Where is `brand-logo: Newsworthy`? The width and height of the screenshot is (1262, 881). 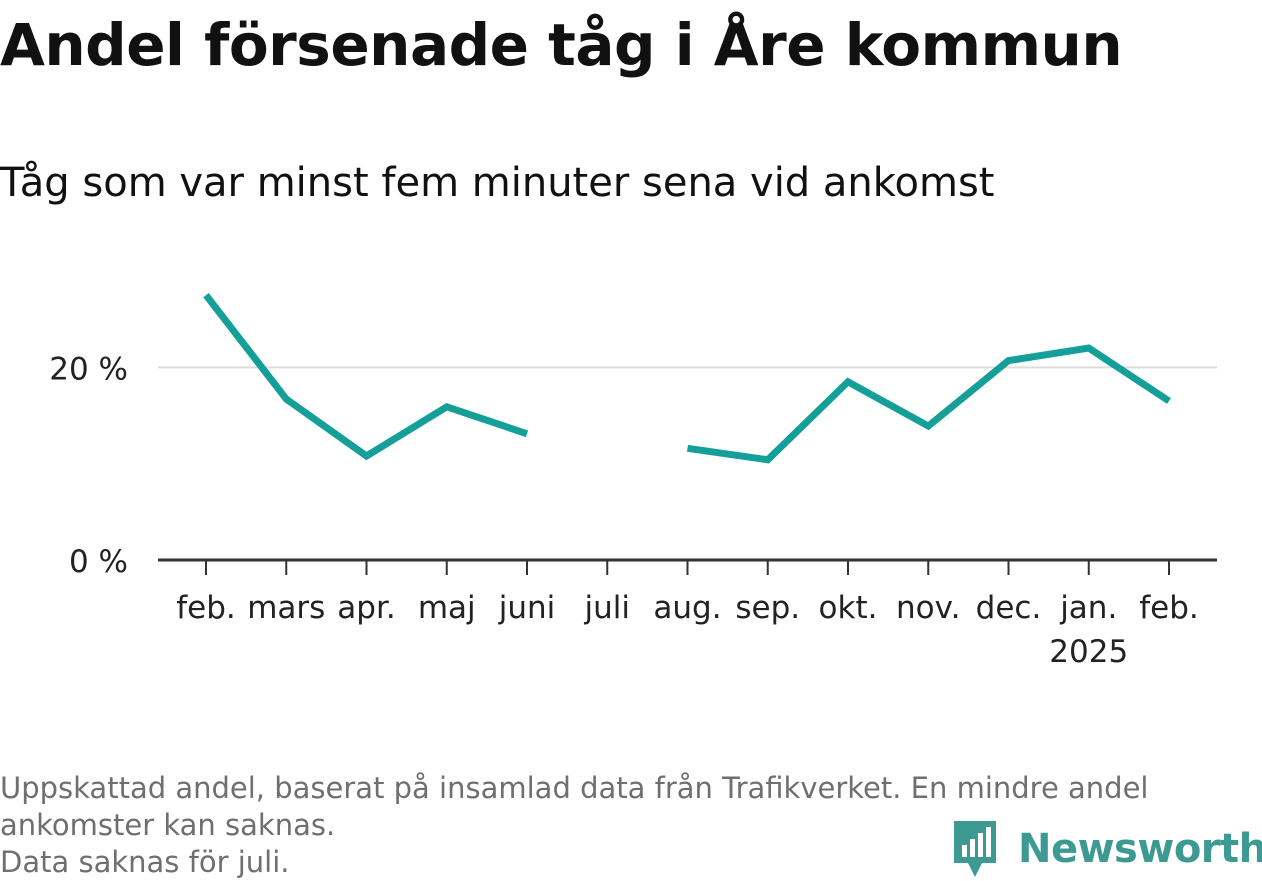
brand-logo: Newsworthy is located at coordinates (1106, 849).